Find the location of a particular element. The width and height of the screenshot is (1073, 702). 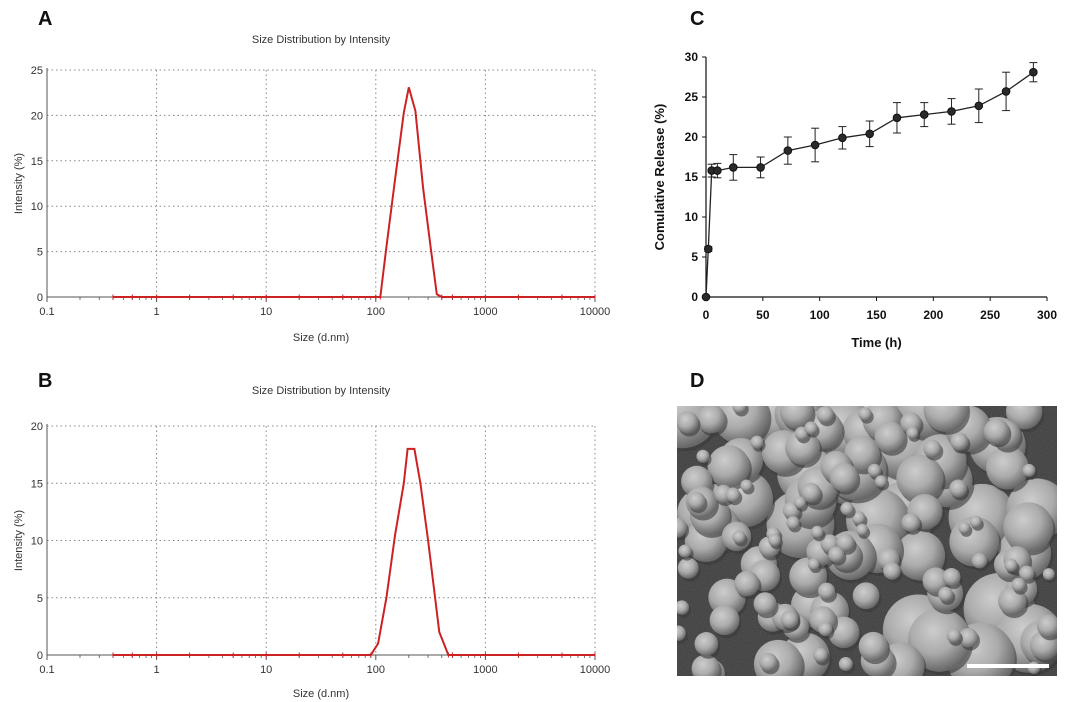

x-axis-label-A: Size (d.nm) is located at coordinates (321, 338).